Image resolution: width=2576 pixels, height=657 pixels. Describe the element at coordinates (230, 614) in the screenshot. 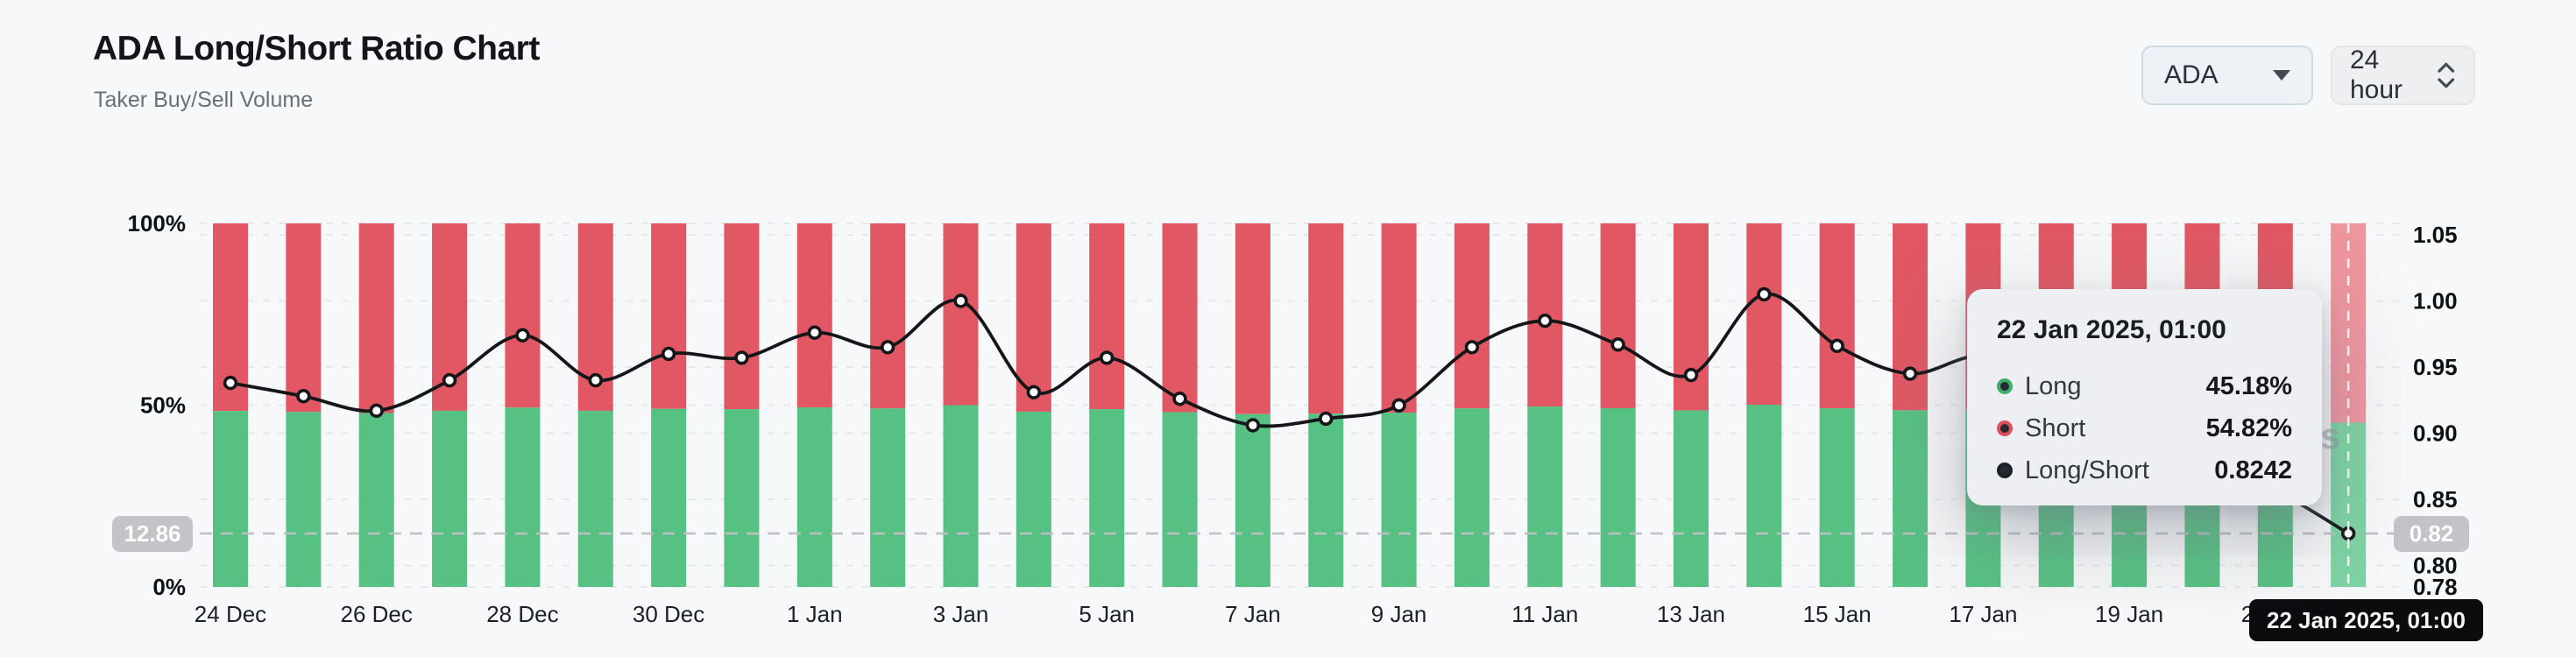

I see `x-axis-tick: 24 Dec` at that location.